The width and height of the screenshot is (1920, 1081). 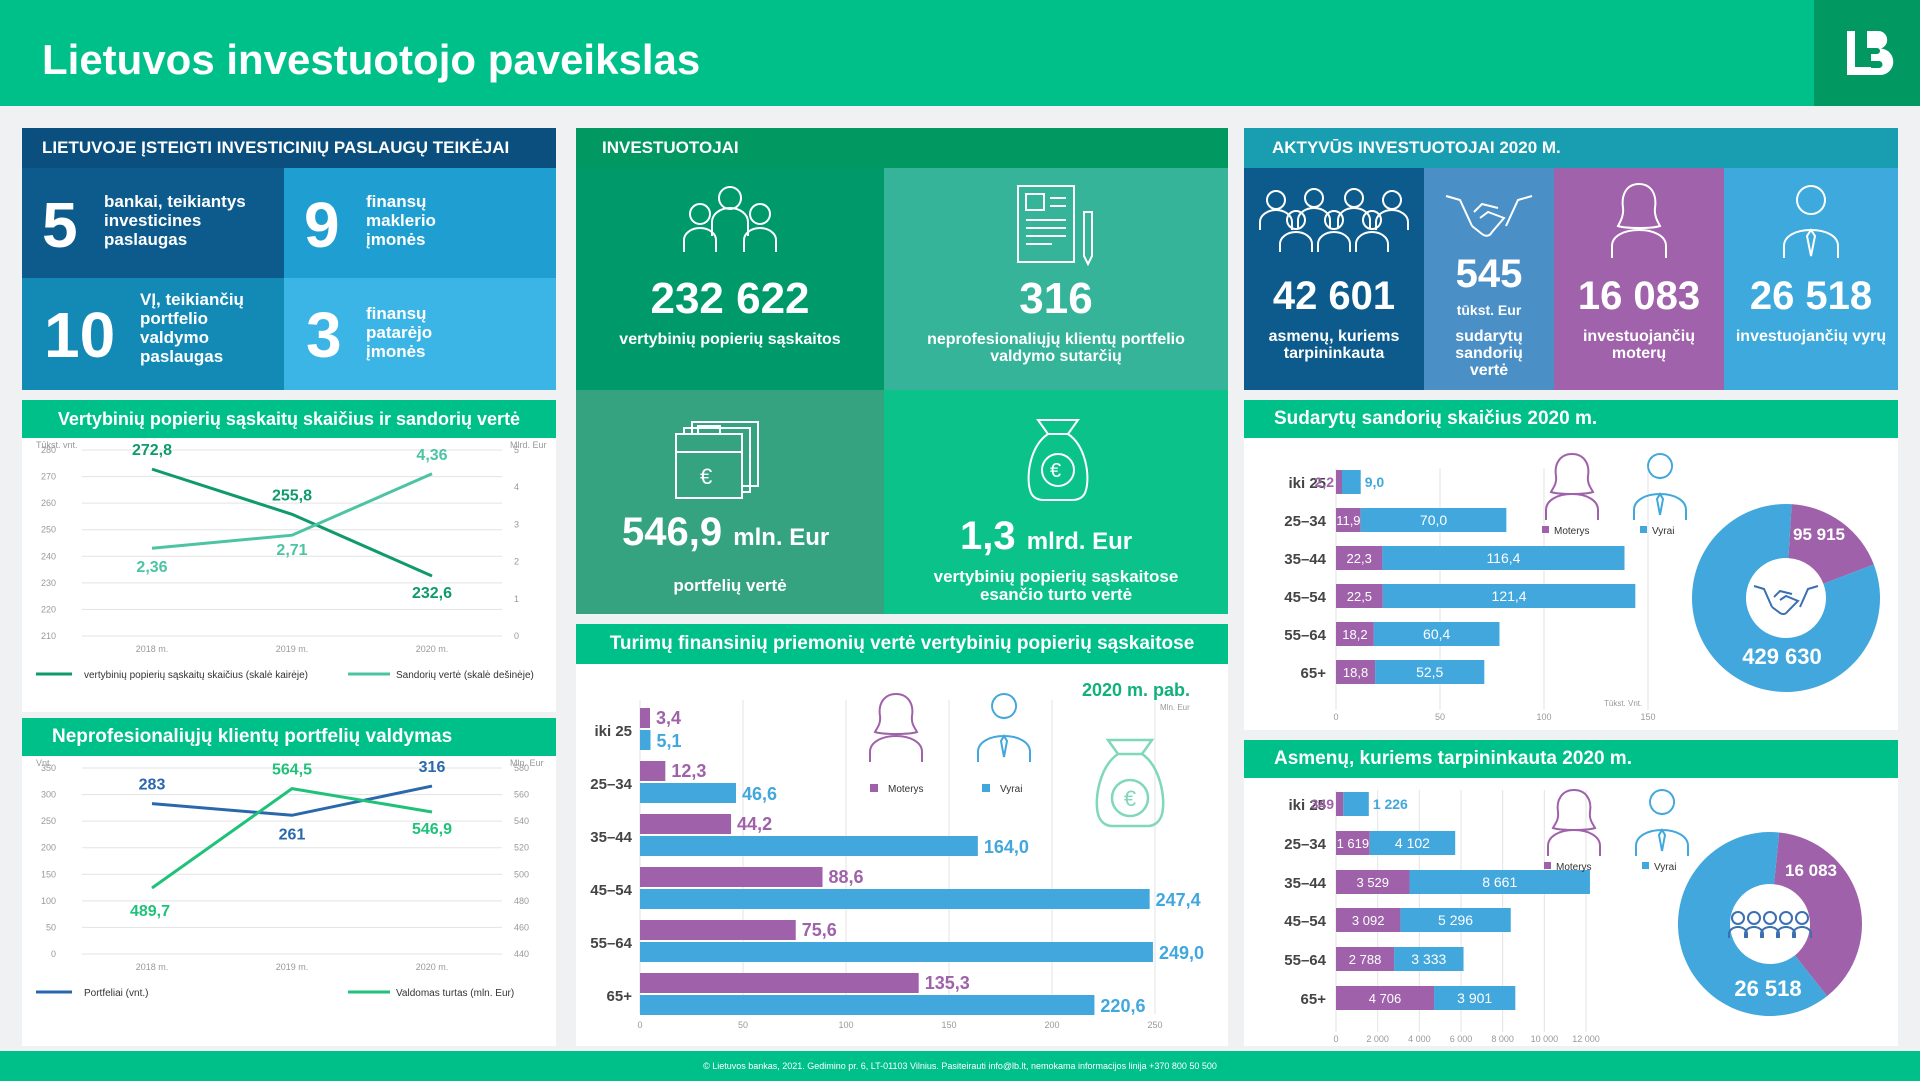 I want to click on left-tick-label: 200, so click(x=48, y=848).